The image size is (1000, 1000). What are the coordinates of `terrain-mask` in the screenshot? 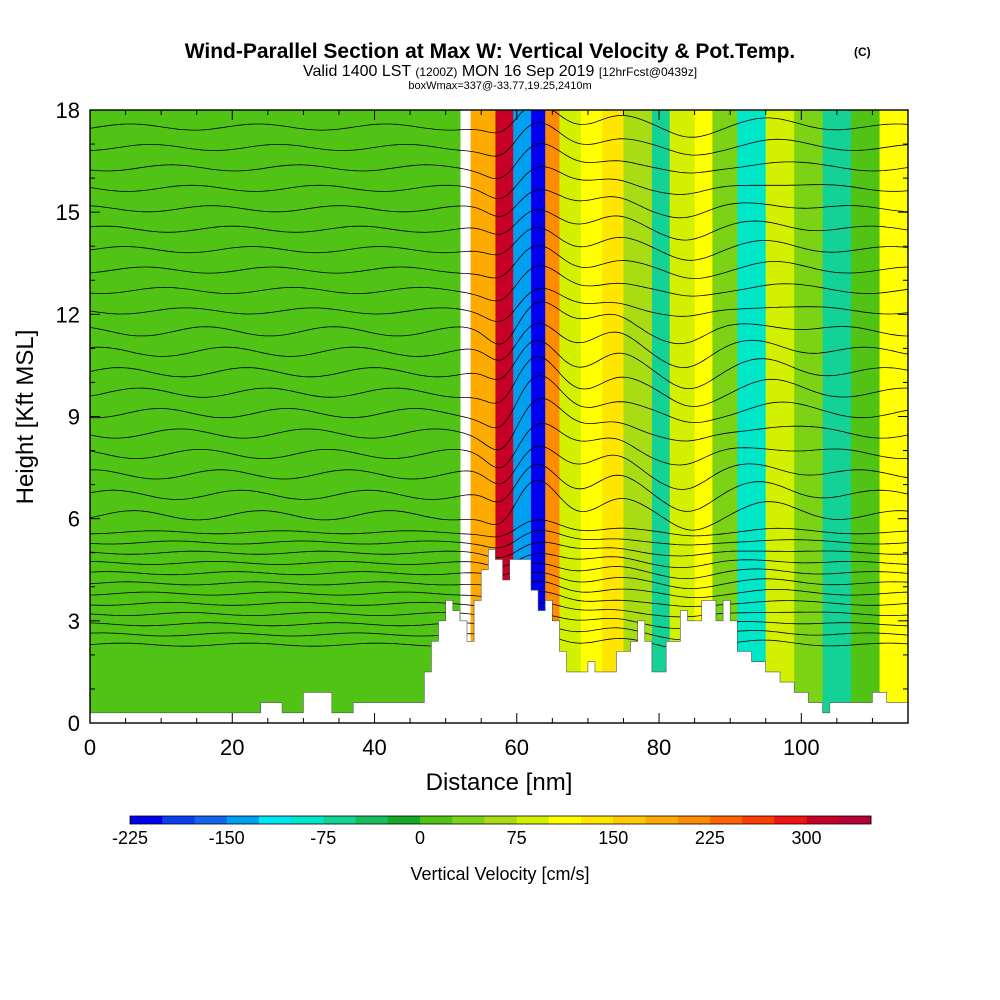 It's located at (499, 636).